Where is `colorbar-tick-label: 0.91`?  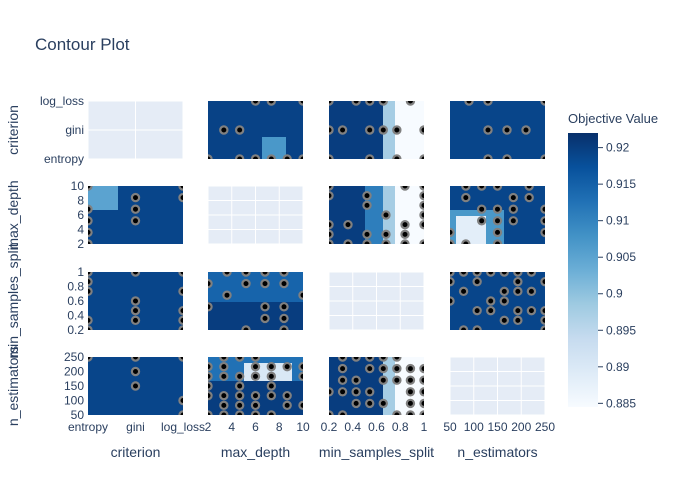 colorbar-tick-label: 0.91 is located at coordinates (618, 221).